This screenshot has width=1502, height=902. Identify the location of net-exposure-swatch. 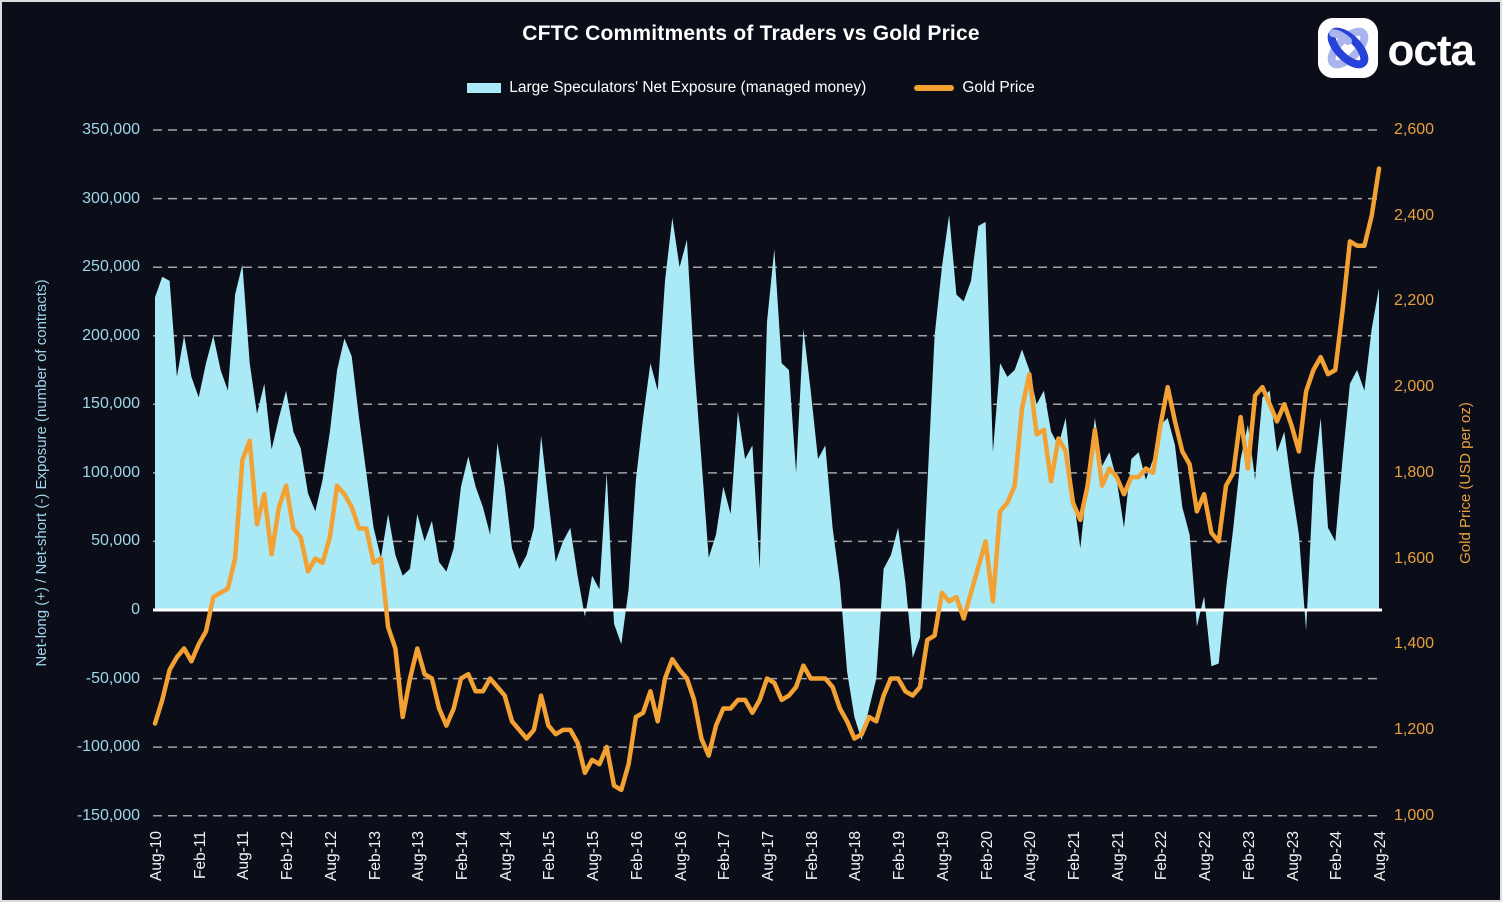
(484, 88).